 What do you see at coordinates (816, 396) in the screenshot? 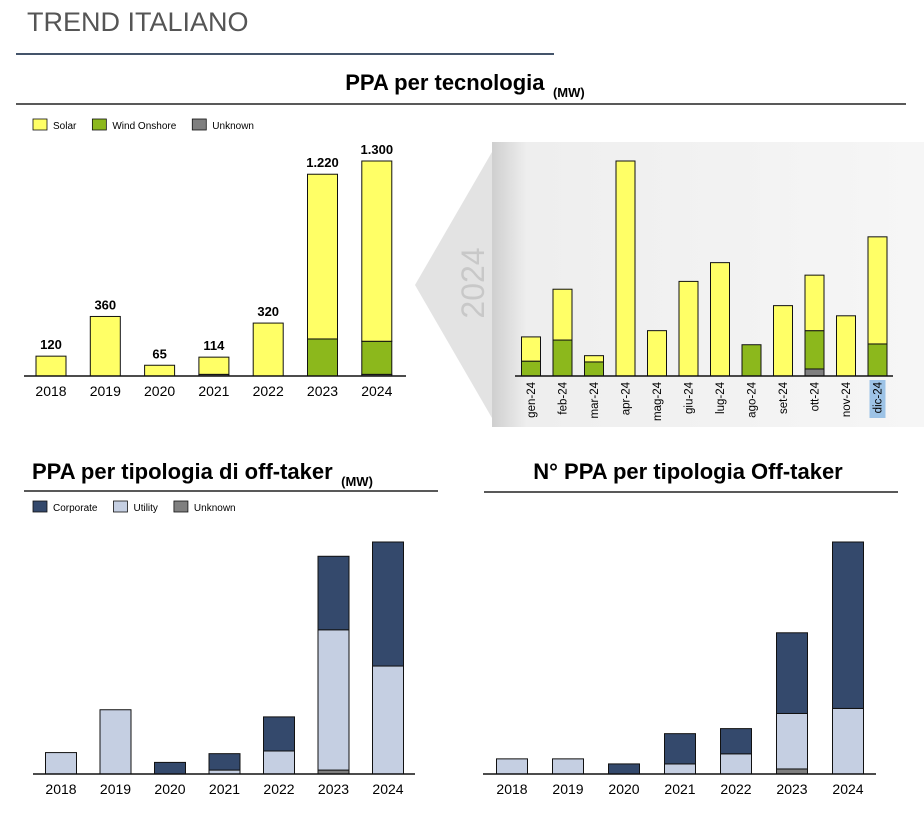
I see `x-tick-label: ott-24` at bounding box center [816, 396].